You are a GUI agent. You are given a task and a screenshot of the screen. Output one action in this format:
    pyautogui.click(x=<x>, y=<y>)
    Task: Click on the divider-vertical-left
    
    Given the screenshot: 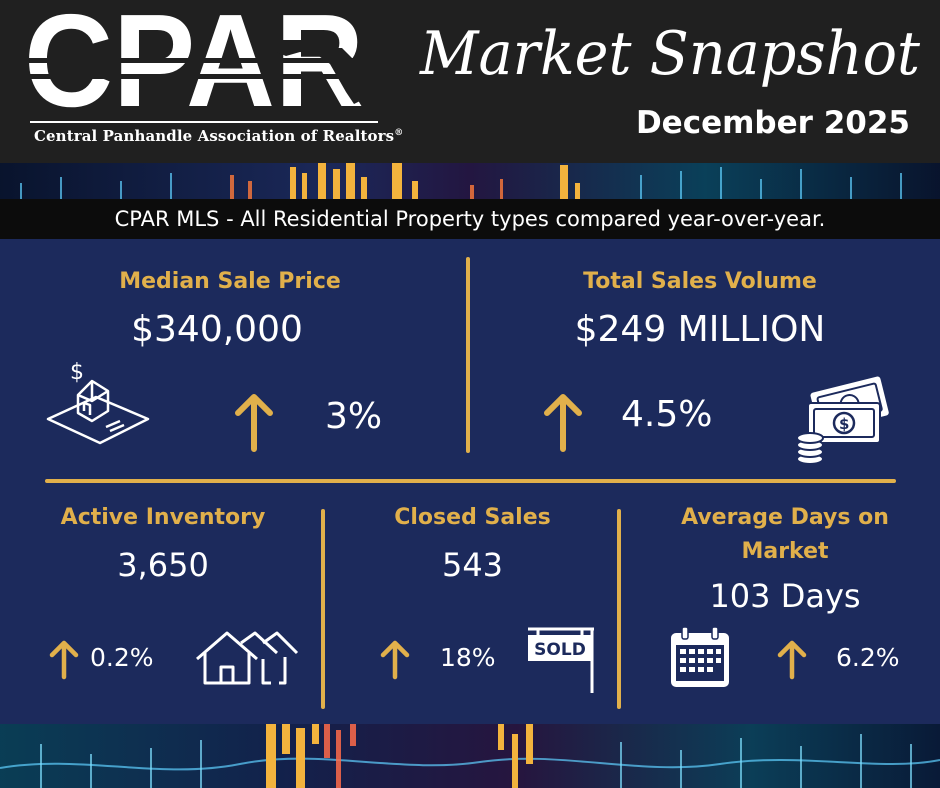 What is the action you would take?
    pyautogui.click(x=323, y=609)
    